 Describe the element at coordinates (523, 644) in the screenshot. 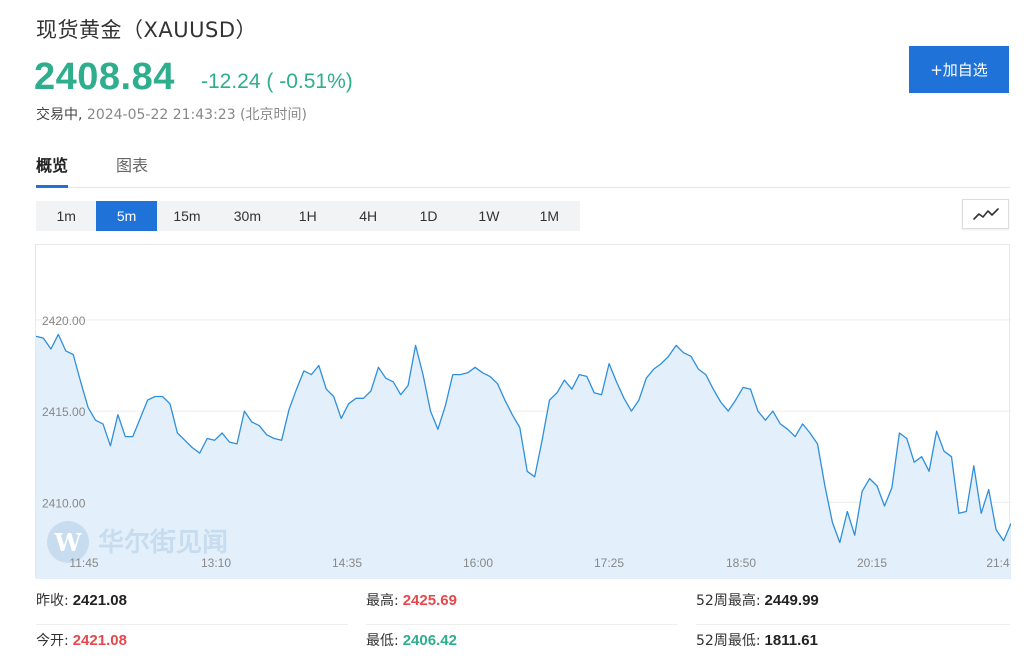

I see `stats-row-2: 今开: 2421.08 最低: 2406.42 52周最低: 1811.61` at that location.